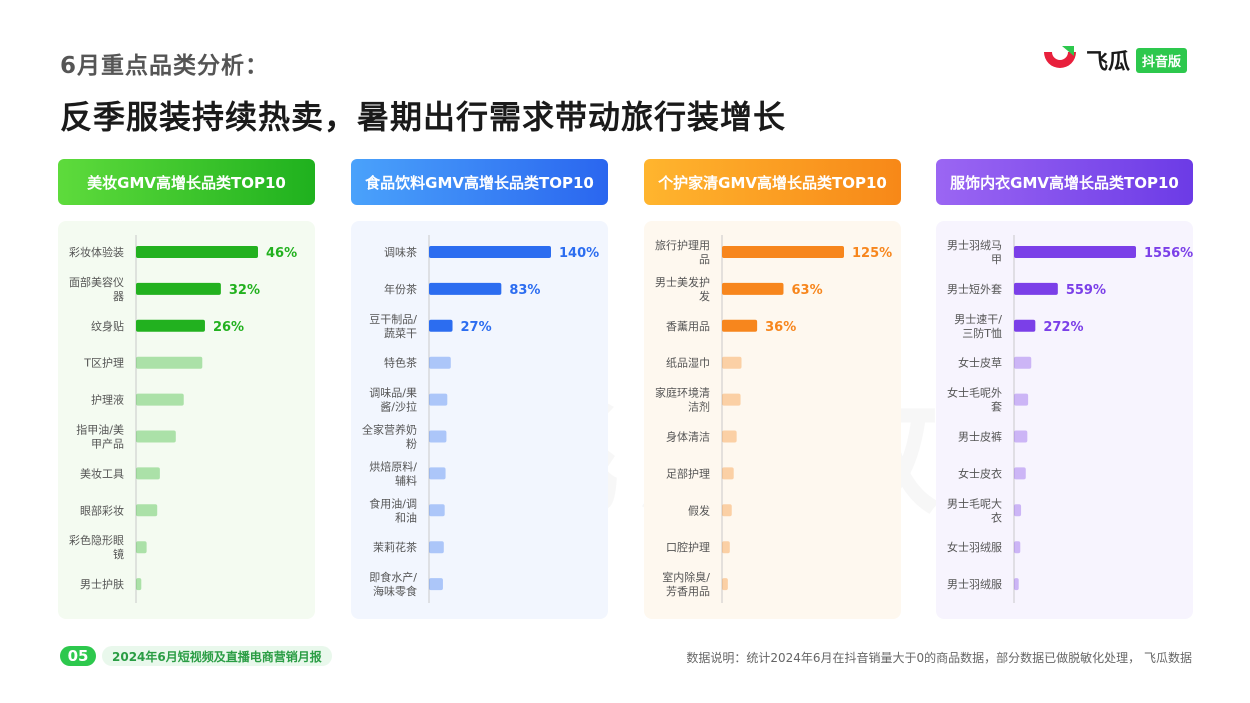  Describe the element at coordinates (686, 584) in the screenshot. I see `category-label: 室内除臭/芳香用品` at that location.